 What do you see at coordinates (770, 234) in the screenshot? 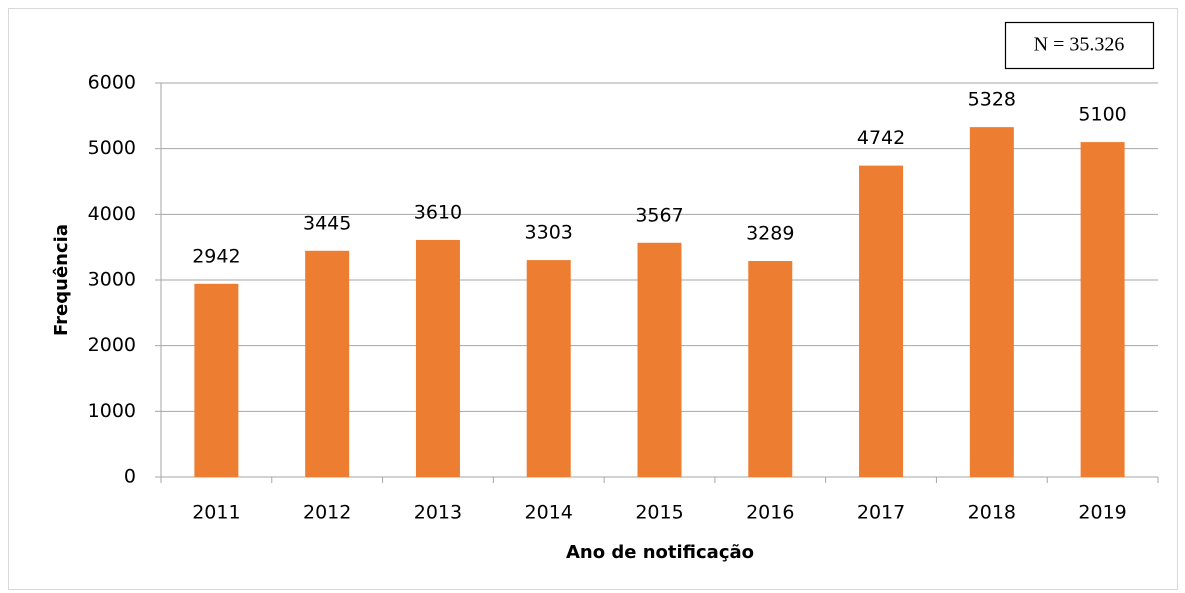
I see `data-label: 3289` at bounding box center [770, 234].